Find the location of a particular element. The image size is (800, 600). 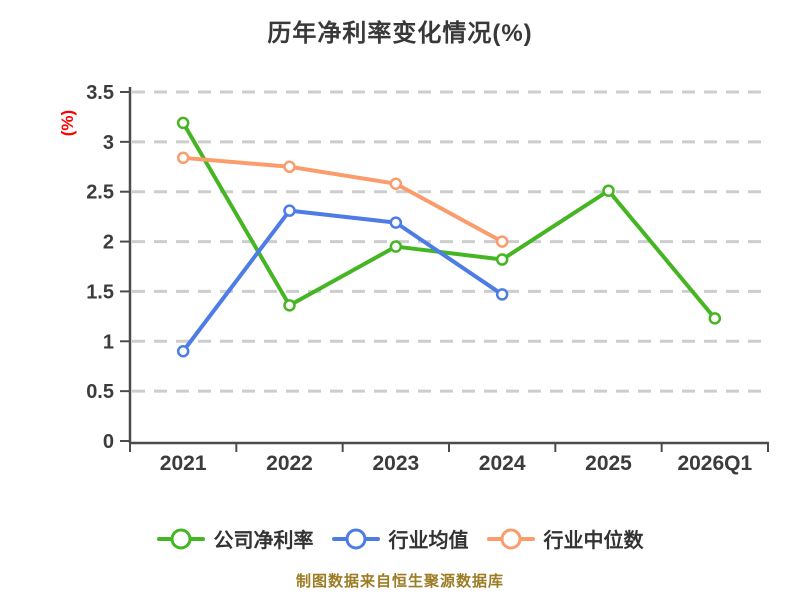

y-tick-label: 2 is located at coordinates (108, 243).